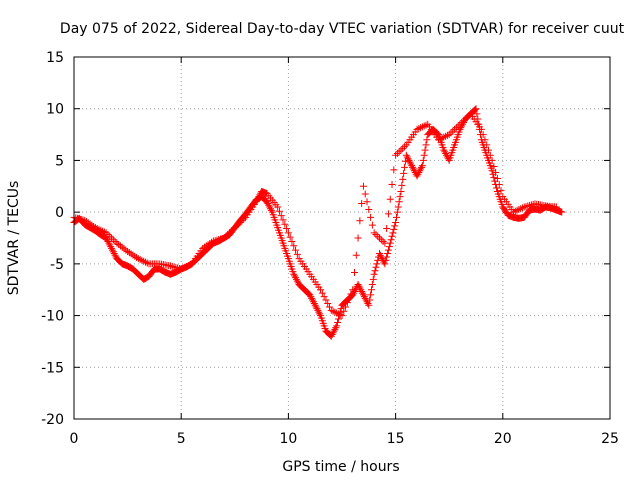  I want to click on y-tick-label: 0, so click(59, 213).